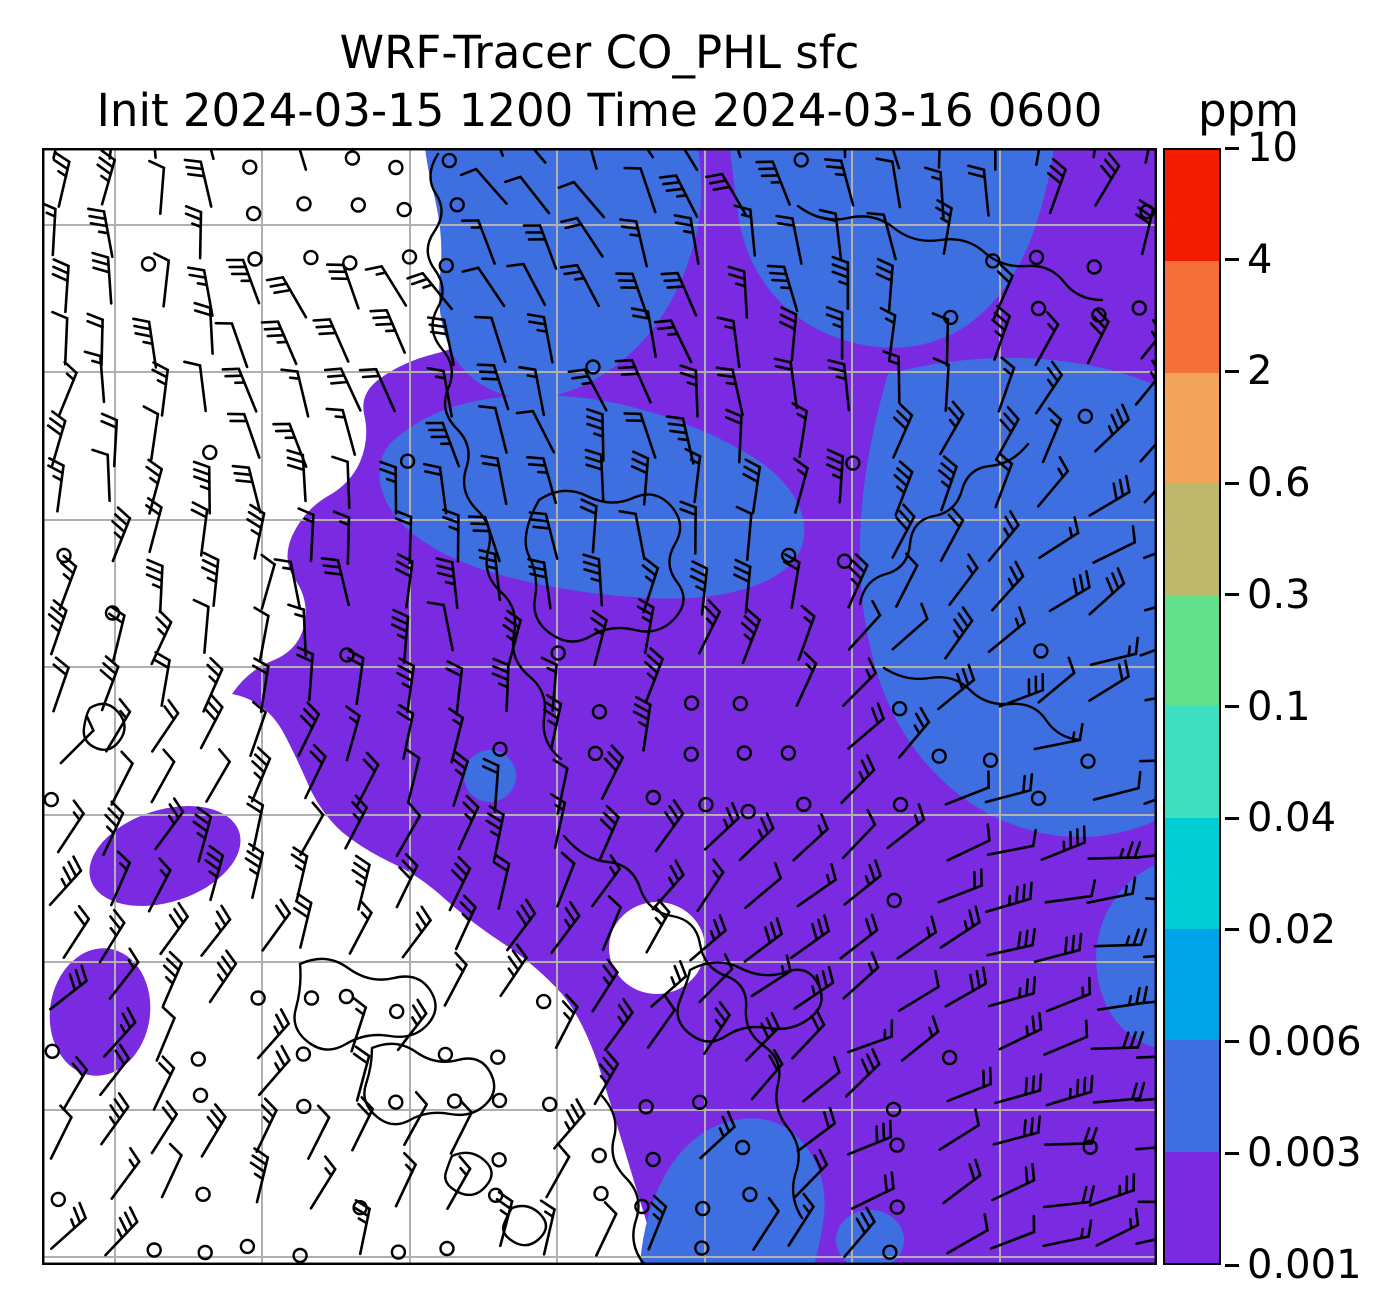 This screenshot has height=1313, width=1400. I want to click on contour-region-low, so click(165, 856).